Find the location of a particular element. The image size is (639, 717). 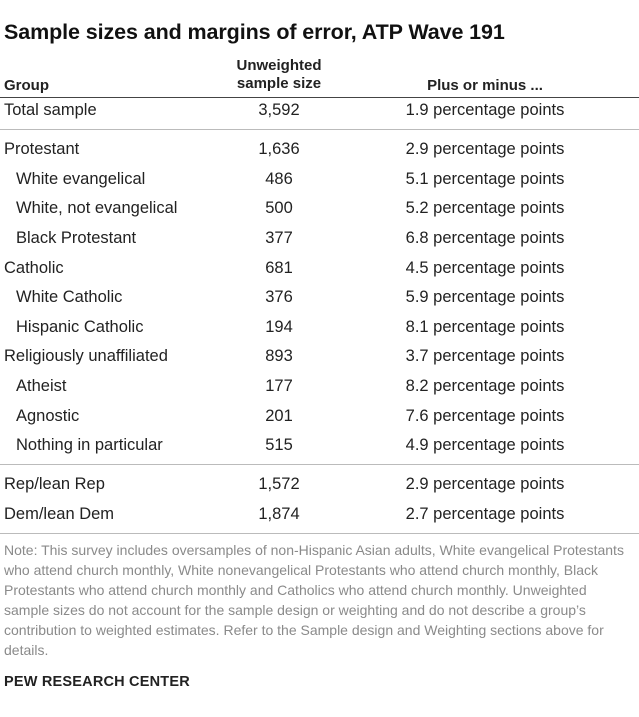

row-margin-of-error: 4.9 percentage points is located at coordinates (485, 445).